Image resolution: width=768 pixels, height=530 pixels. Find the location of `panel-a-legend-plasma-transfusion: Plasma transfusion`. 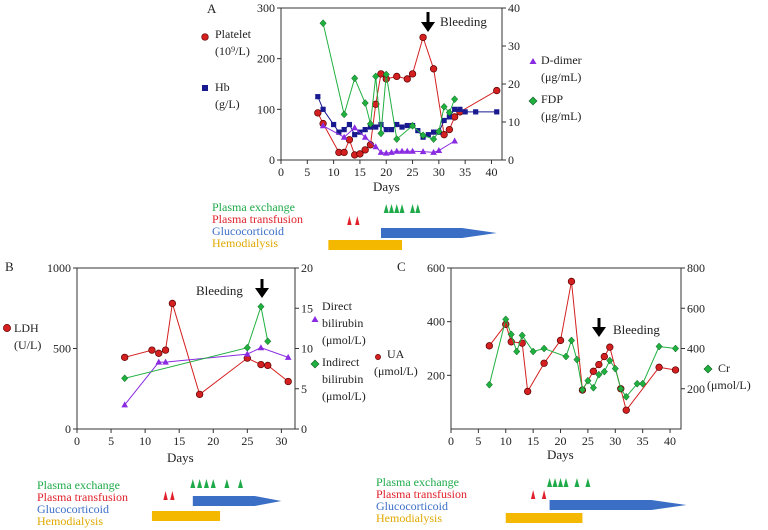

panel-a-legend-plasma-transfusion: Plasma transfusion is located at coordinates (257, 219).